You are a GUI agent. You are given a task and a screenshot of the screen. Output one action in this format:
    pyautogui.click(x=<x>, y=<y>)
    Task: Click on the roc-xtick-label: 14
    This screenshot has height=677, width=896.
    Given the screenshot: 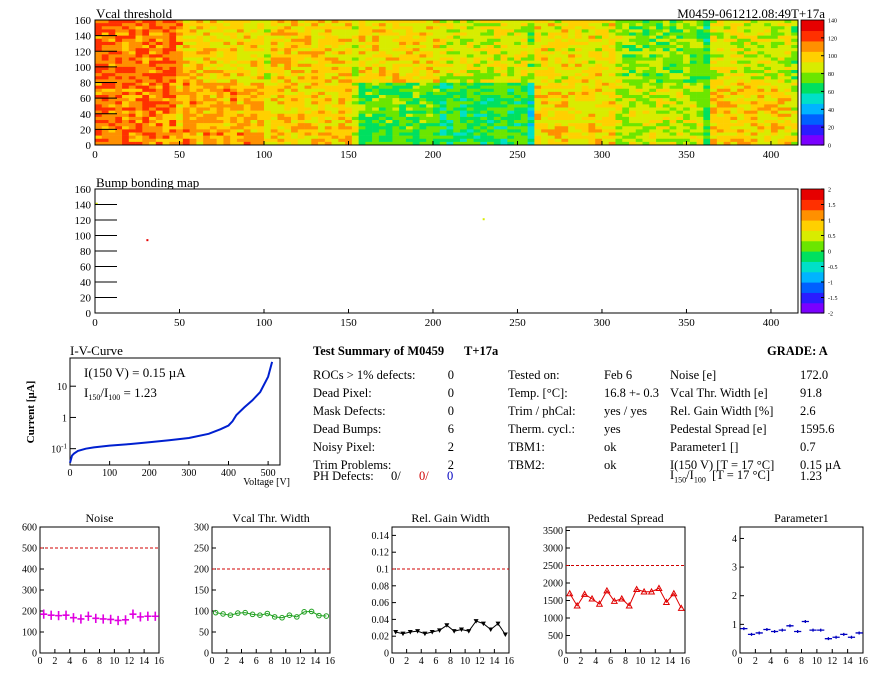 What is the action you would take?
    pyautogui.click(x=848, y=661)
    